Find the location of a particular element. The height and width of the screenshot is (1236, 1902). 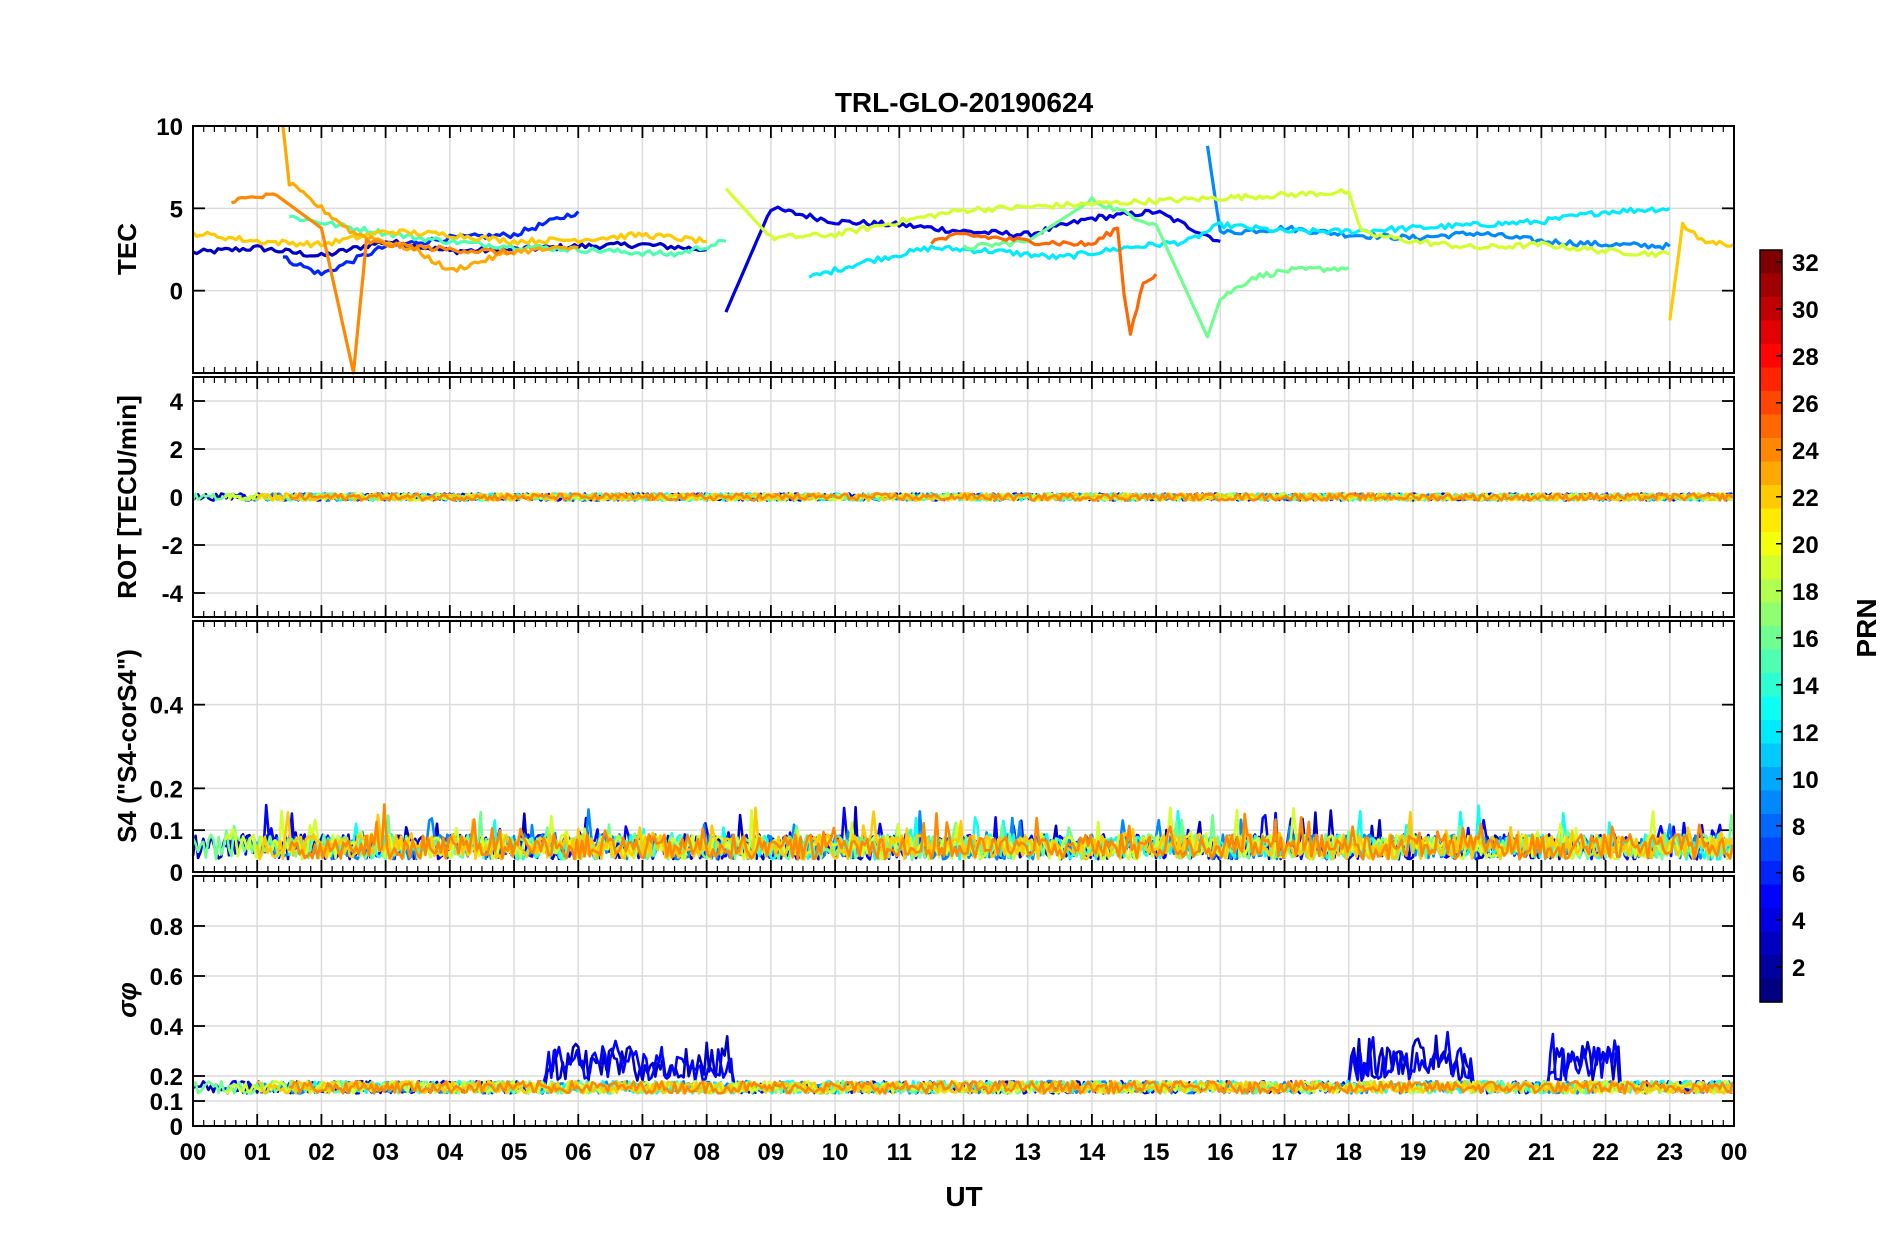

x-tick-label: 18 is located at coordinates (1348, 1152).